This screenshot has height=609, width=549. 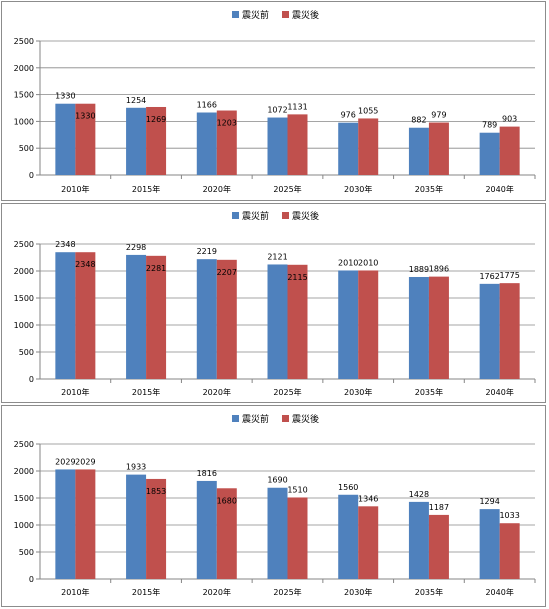 What do you see at coordinates (418, 120) in the screenshot?
I see `data-label: 882` at bounding box center [418, 120].